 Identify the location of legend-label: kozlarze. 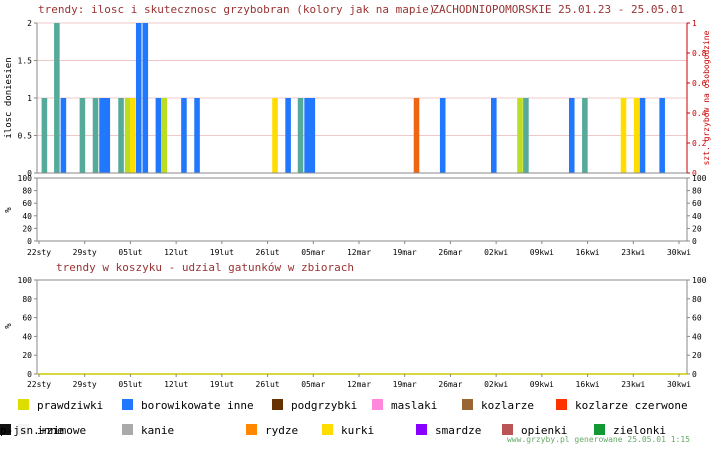
(507, 405).